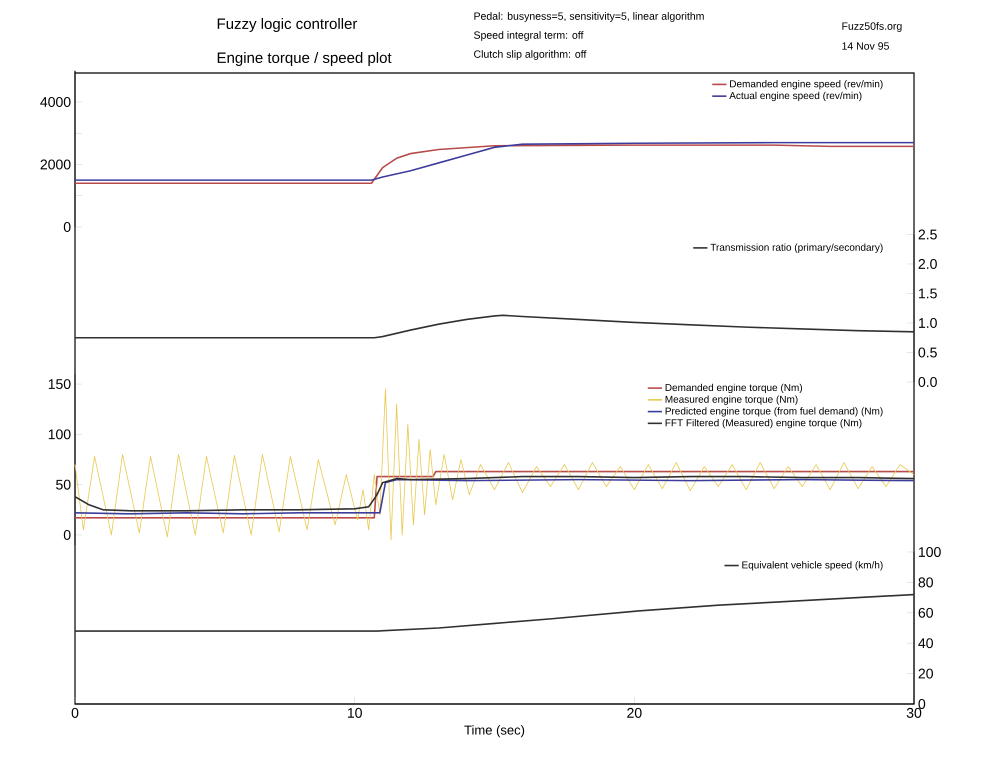  I want to click on text: Clutch slip algorithm: off, so click(530, 55).